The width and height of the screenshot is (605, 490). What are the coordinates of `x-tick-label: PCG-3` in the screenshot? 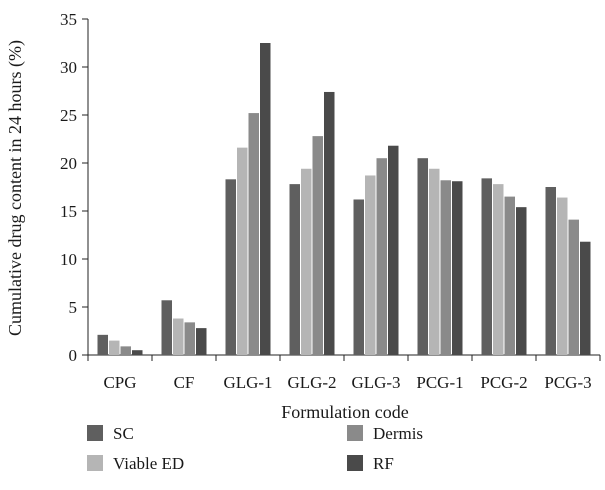 It's located at (567, 382).